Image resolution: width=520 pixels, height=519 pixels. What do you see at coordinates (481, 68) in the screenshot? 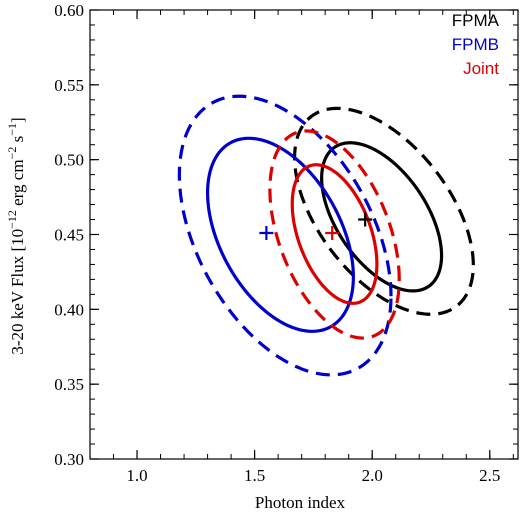
I see `legend-entry-joint: Joint` at bounding box center [481, 68].